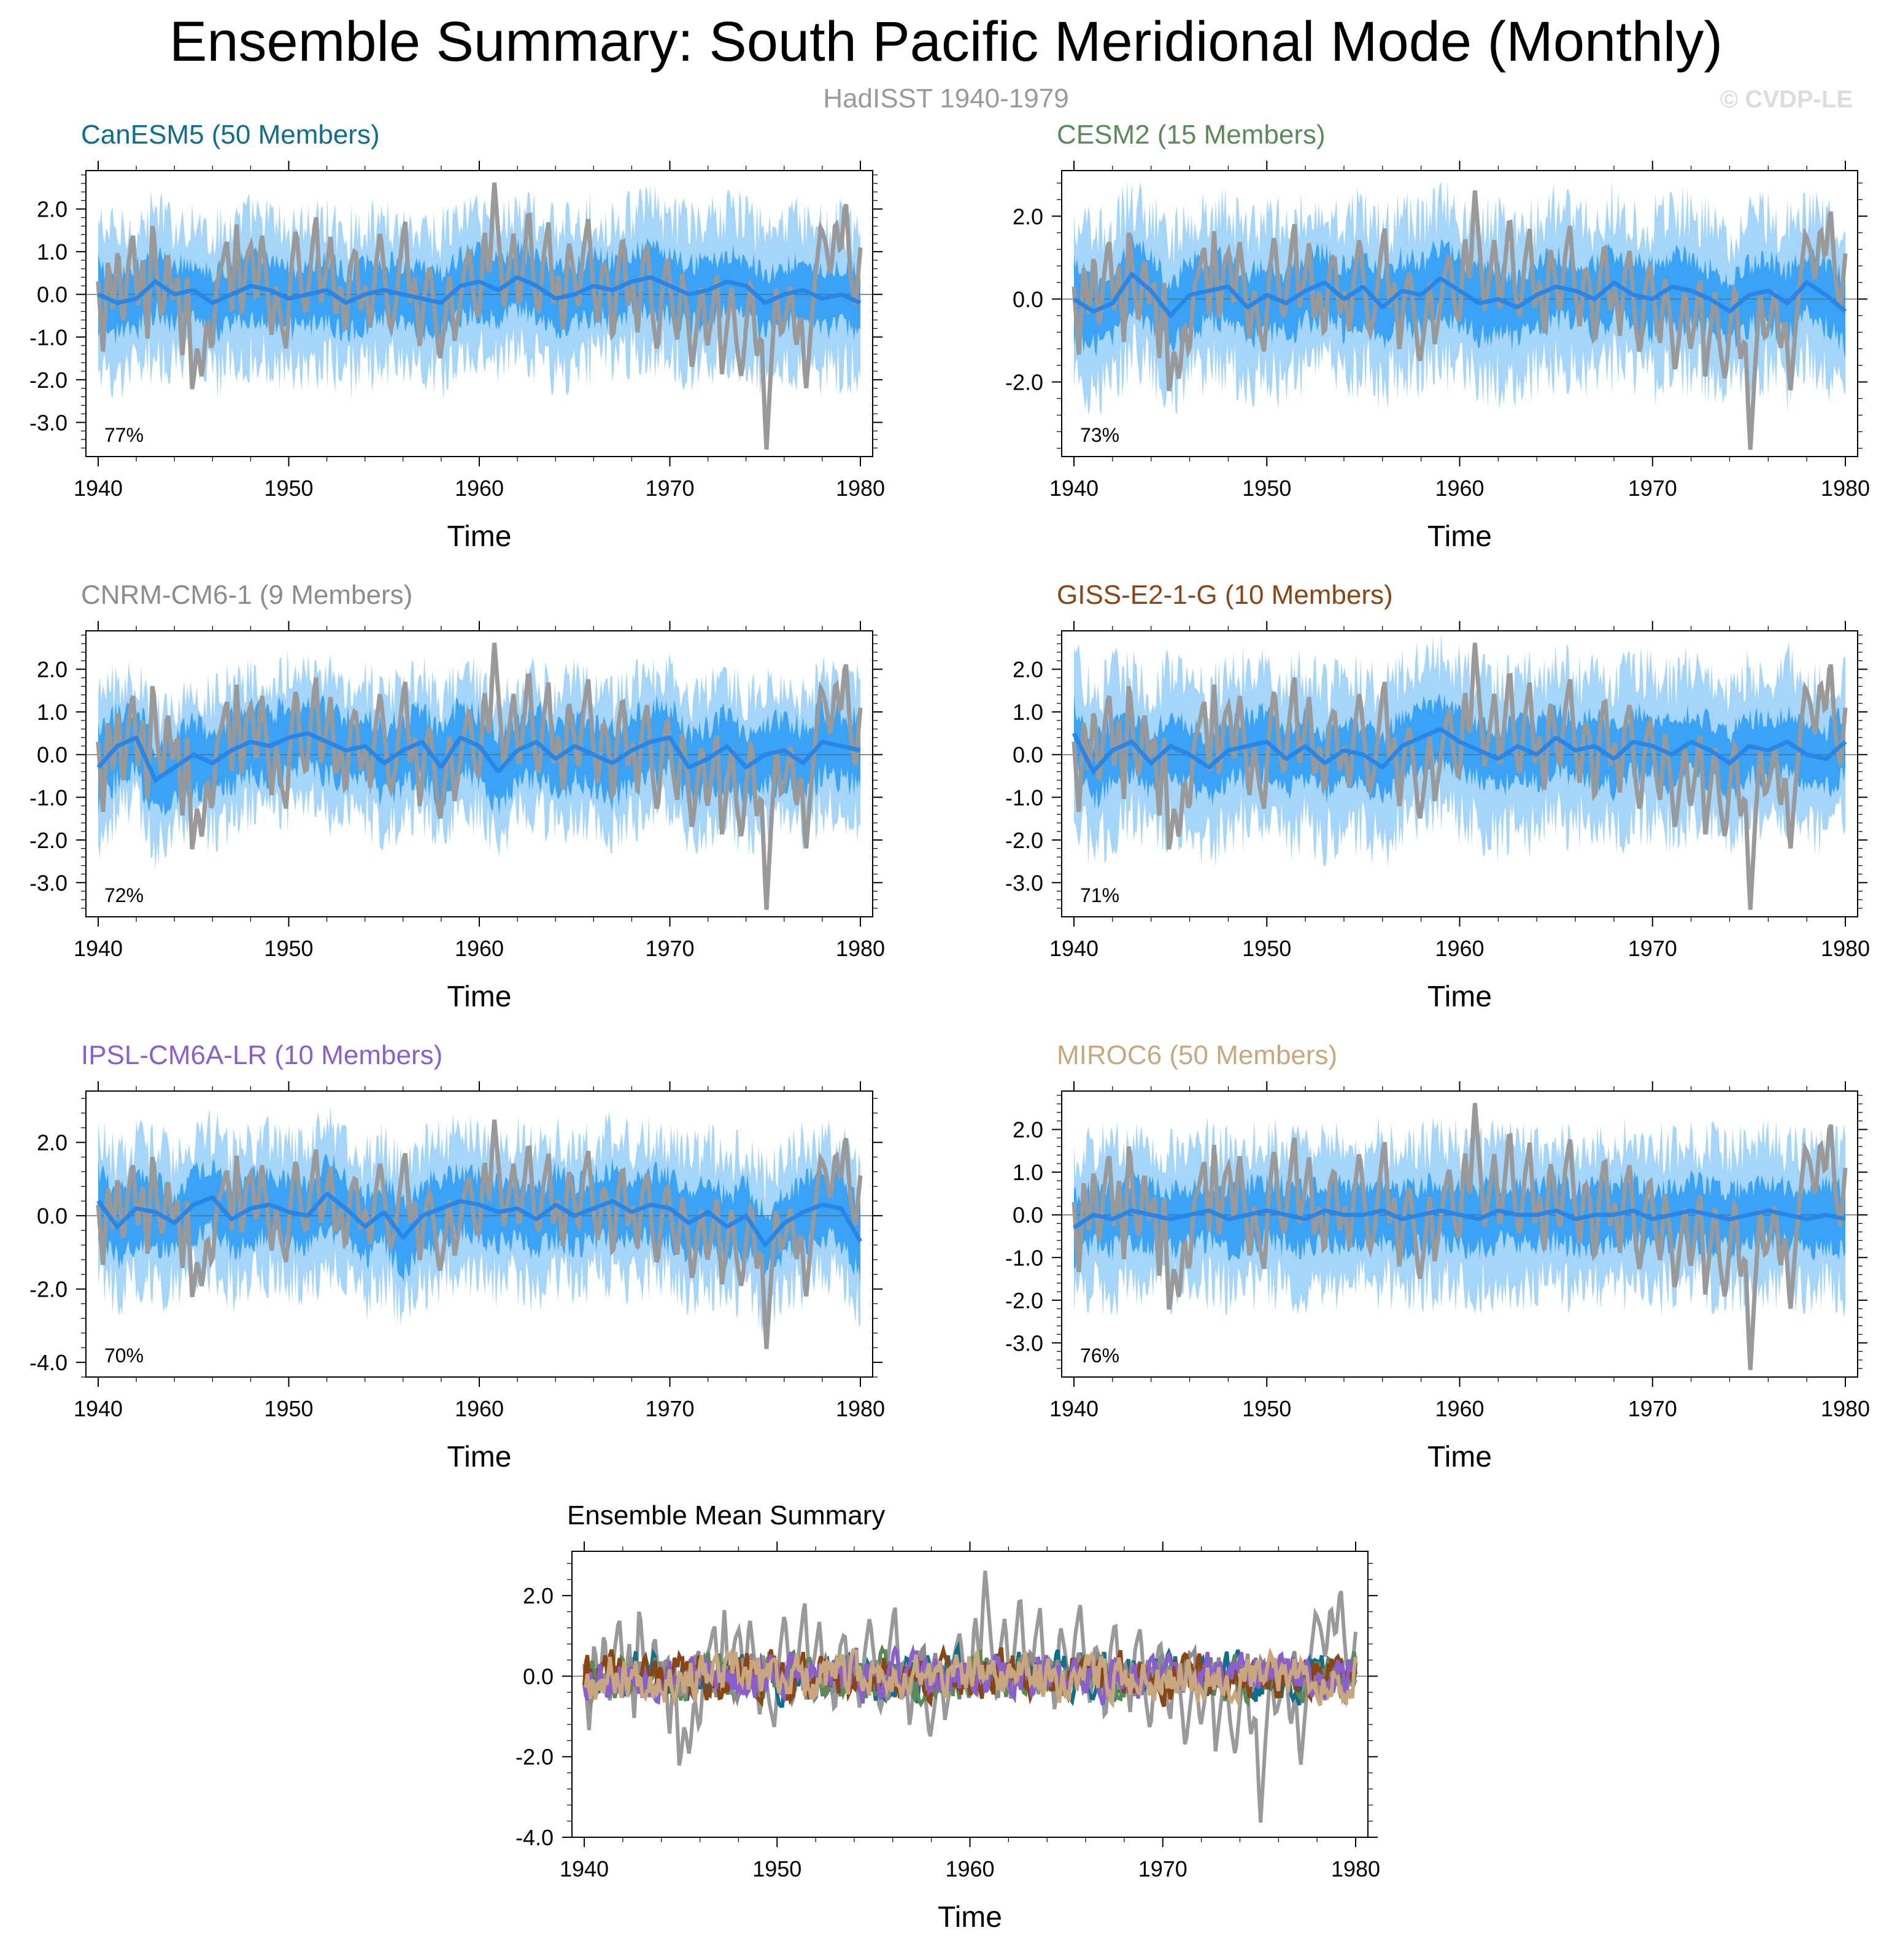  I want to click on figure-subtitle: HadISST 1940-1979, so click(946, 98).